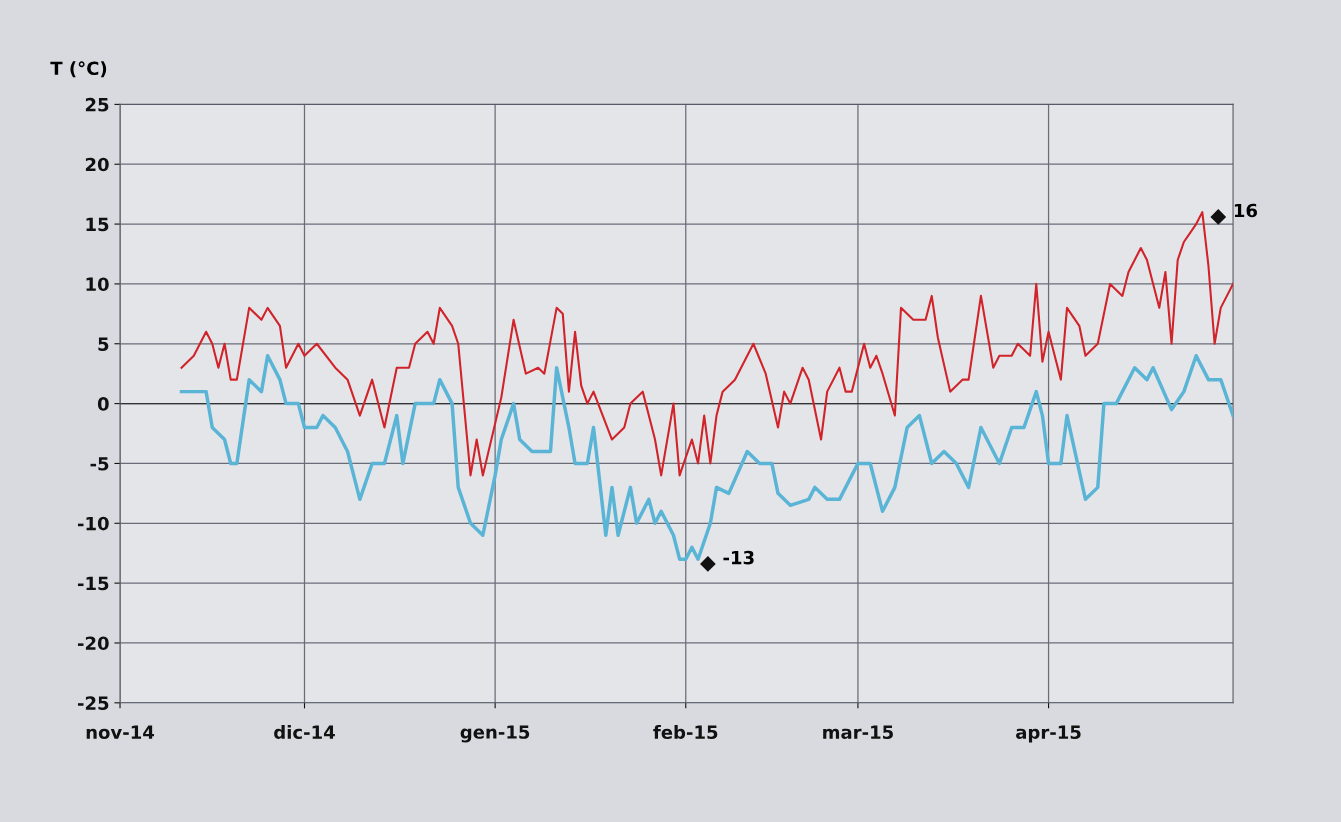  Describe the element at coordinates (304, 732) in the screenshot. I see `x-tick-label: dic-14` at that location.